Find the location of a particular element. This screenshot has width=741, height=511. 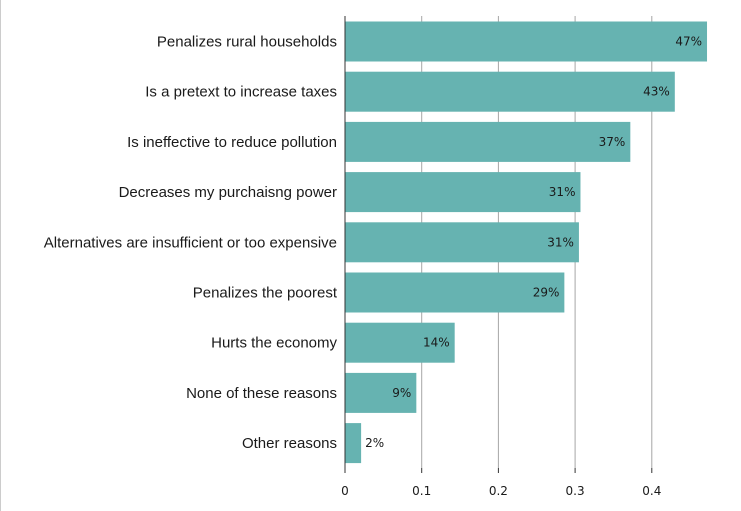

category-label: Is ineffective to reduce pollution is located at coordinates (232, 142).